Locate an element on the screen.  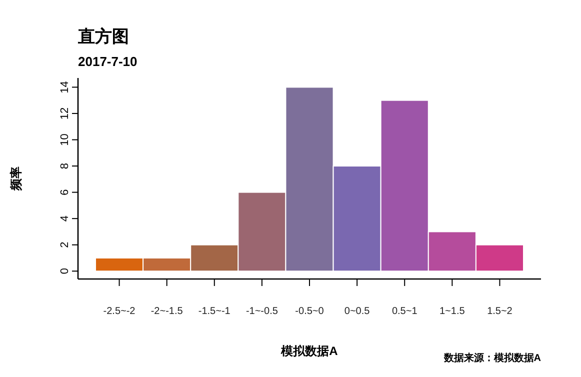
x-tick-label: -0.5~0 is located at coordinates (309, 311).